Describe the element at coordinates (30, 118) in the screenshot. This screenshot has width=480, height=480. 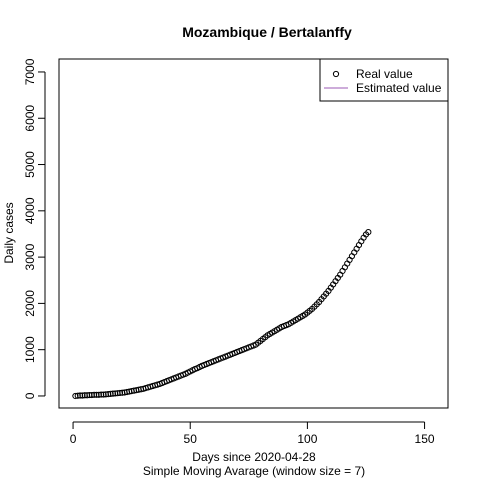
I see `y-tick-label: 6000` at that location.